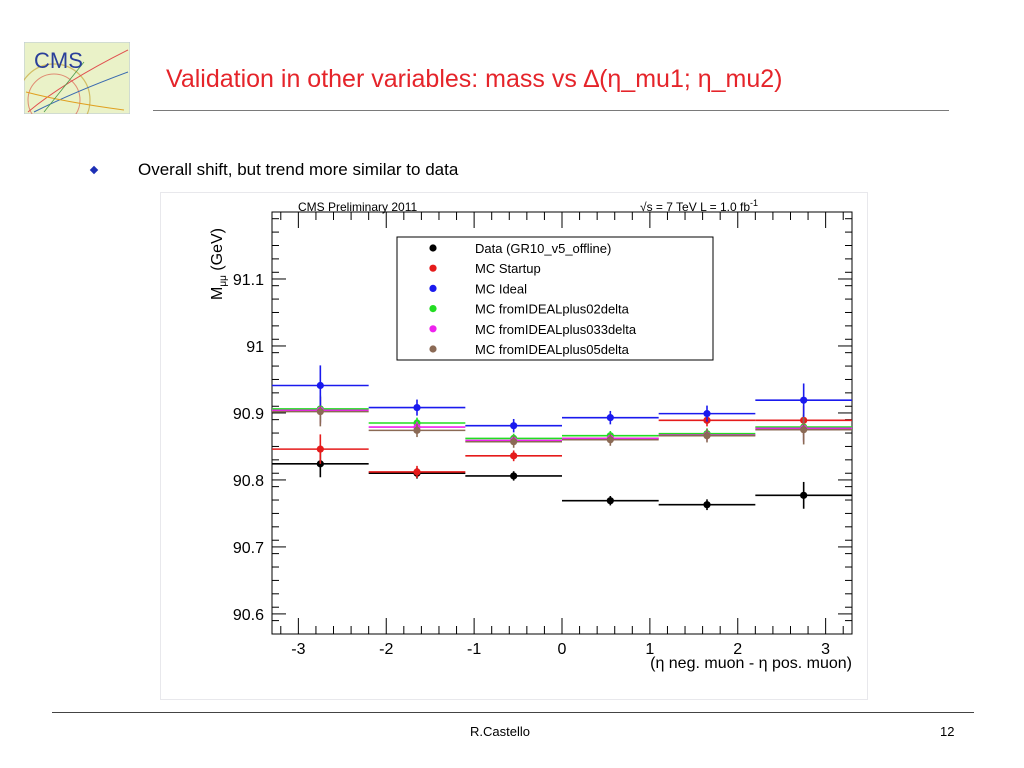 The image size is (1024, 768). Describe the element at coordinates (248, 615) in the screenshot. I see `y-tick-label: 90.6` at that location.